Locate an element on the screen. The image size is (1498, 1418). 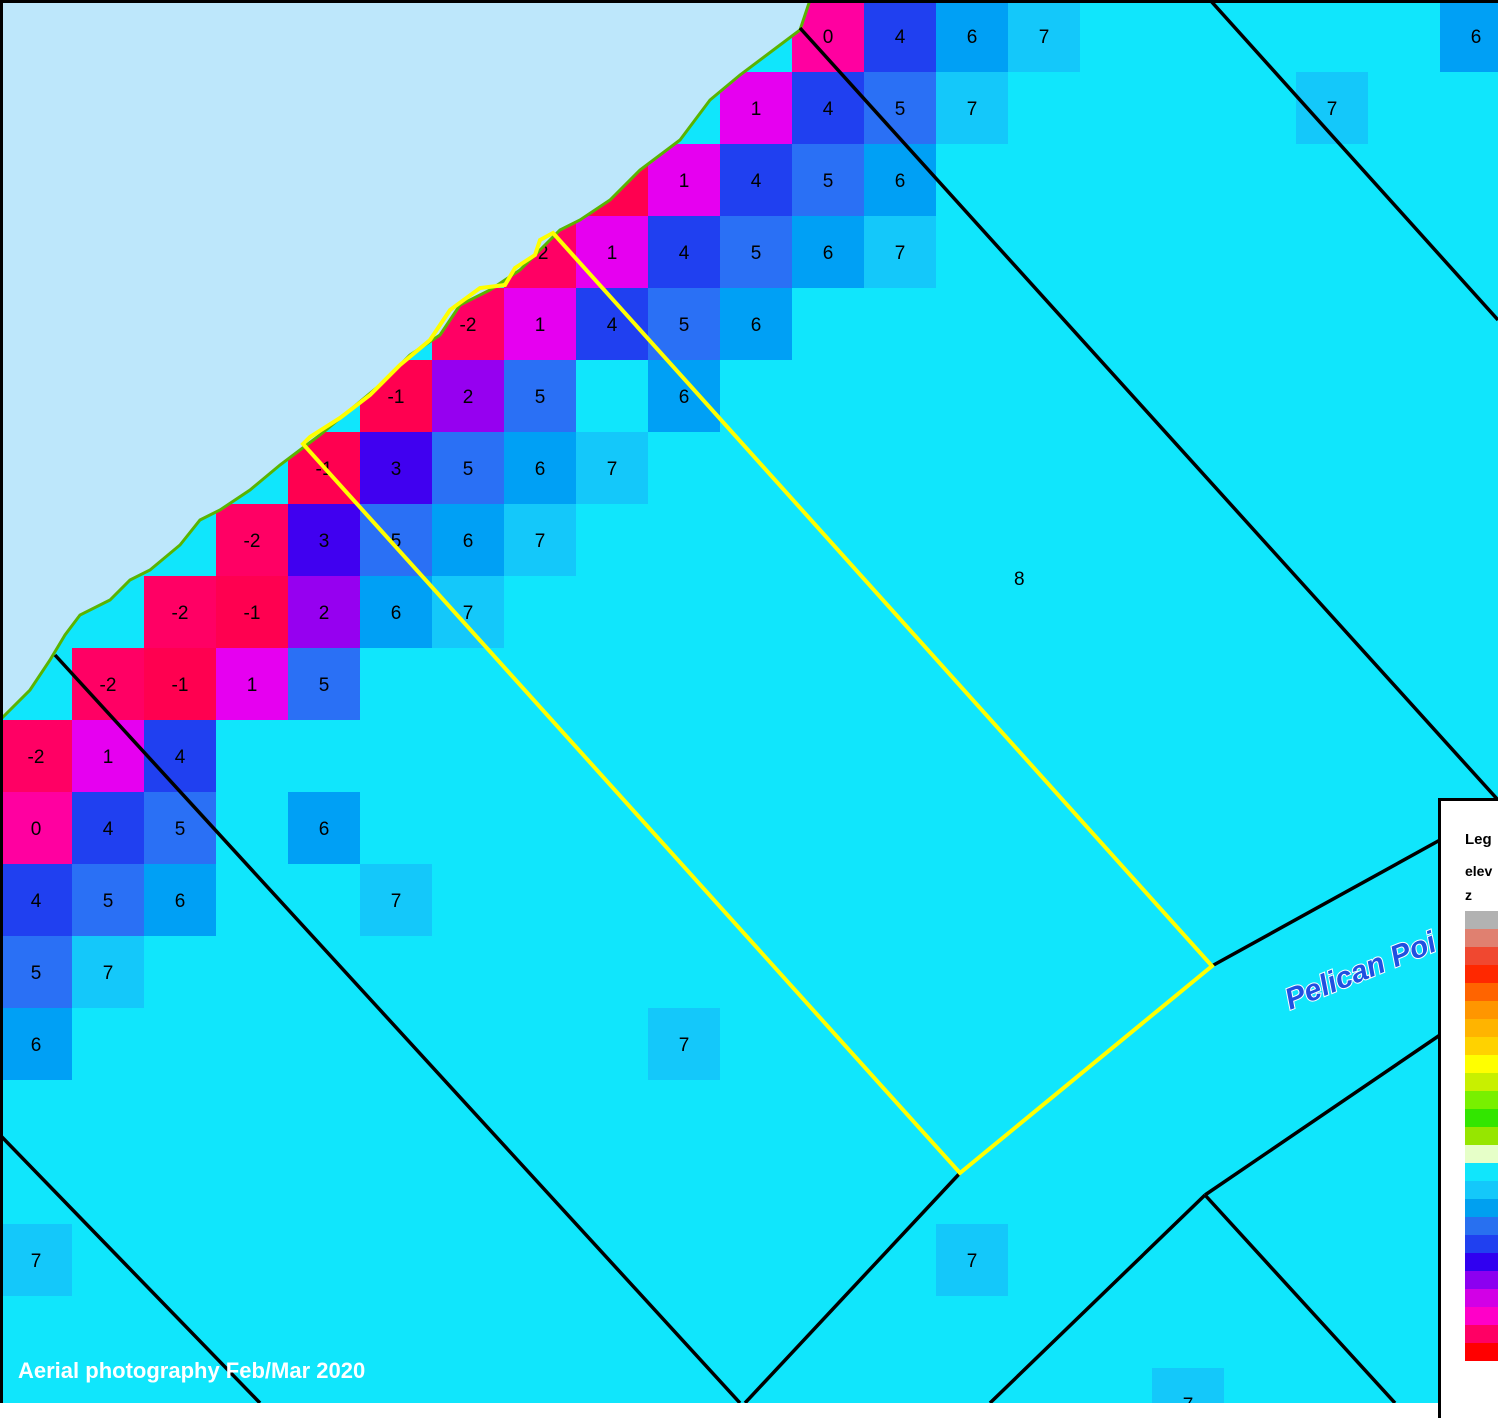
elevation-cell-value: 3 is located at coordinates (396, 469).